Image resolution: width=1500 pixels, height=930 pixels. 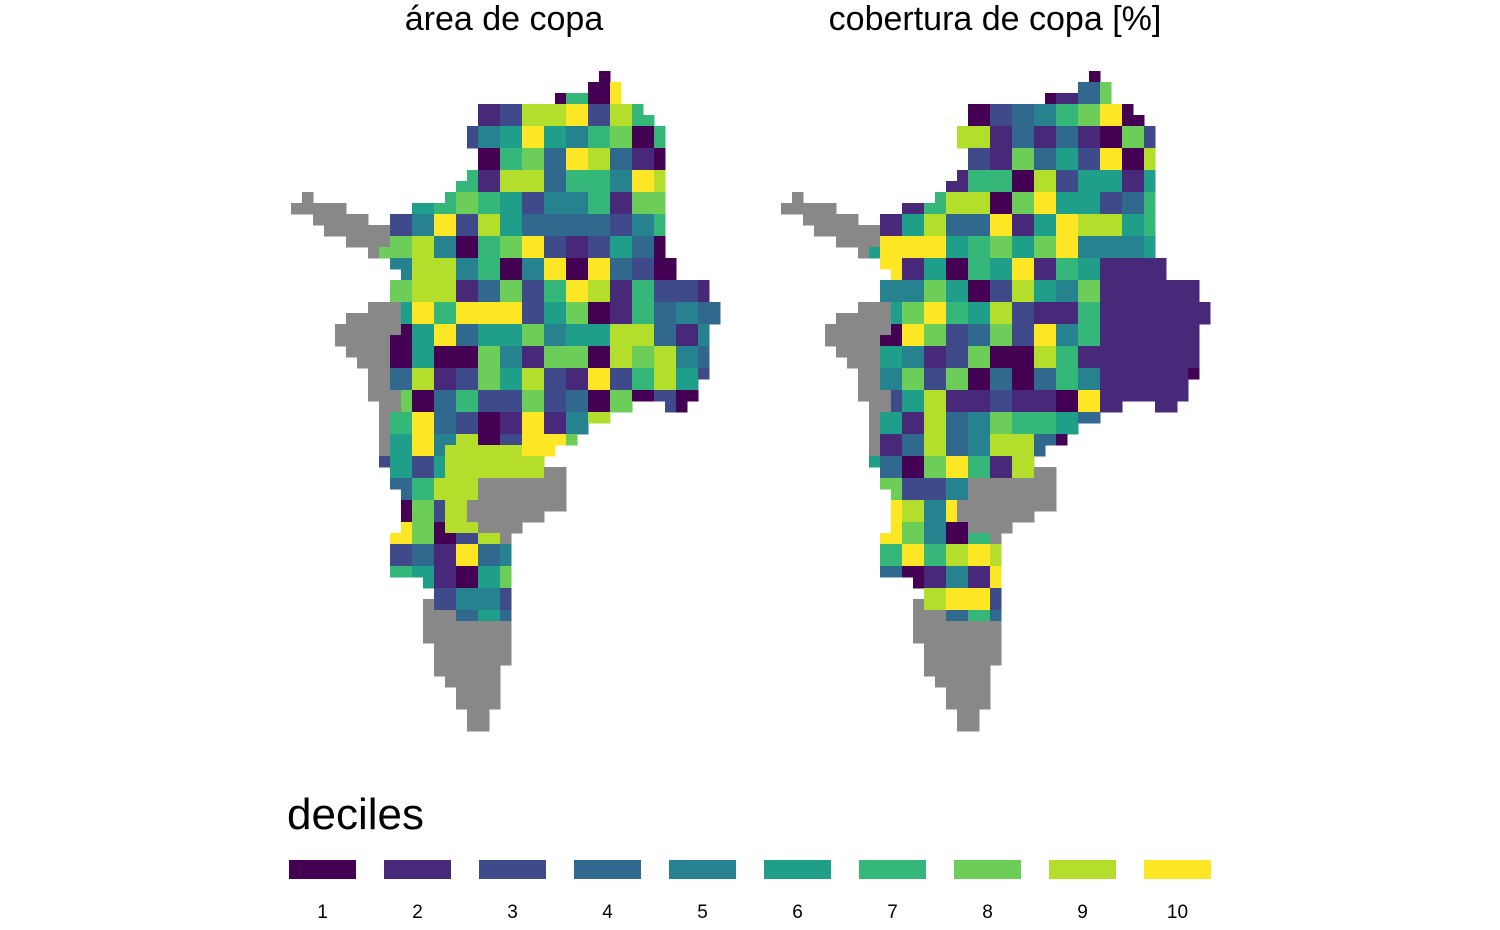 What do you see at coordinates (797, 912) in the screenshot?
I see `legend-label: 6` at bounding box center [797, 912].